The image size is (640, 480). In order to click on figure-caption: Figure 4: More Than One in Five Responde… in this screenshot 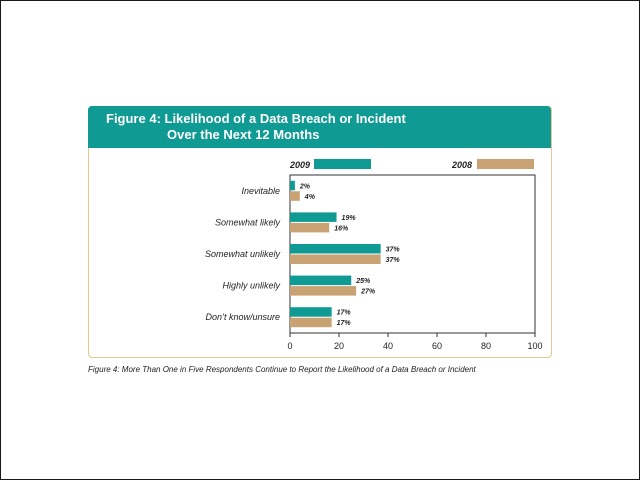, I will do `click(282, 369)`.